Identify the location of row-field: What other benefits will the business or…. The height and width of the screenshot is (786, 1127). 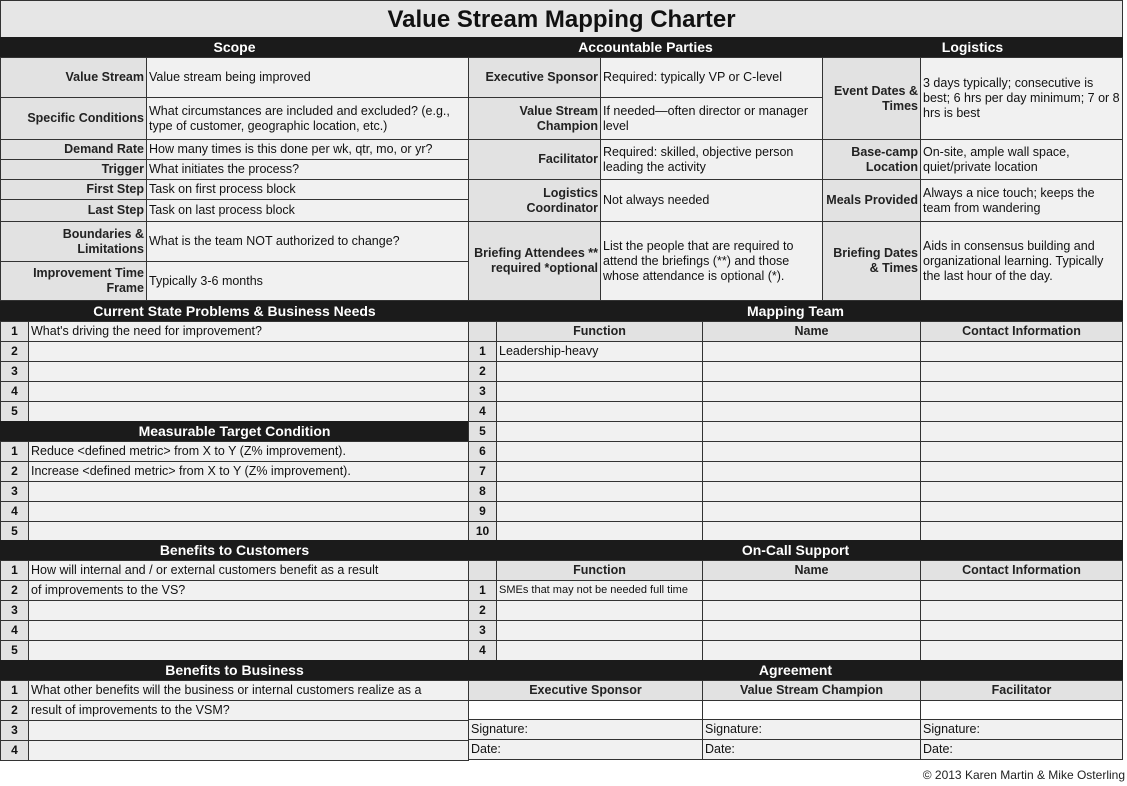
(248, 690).